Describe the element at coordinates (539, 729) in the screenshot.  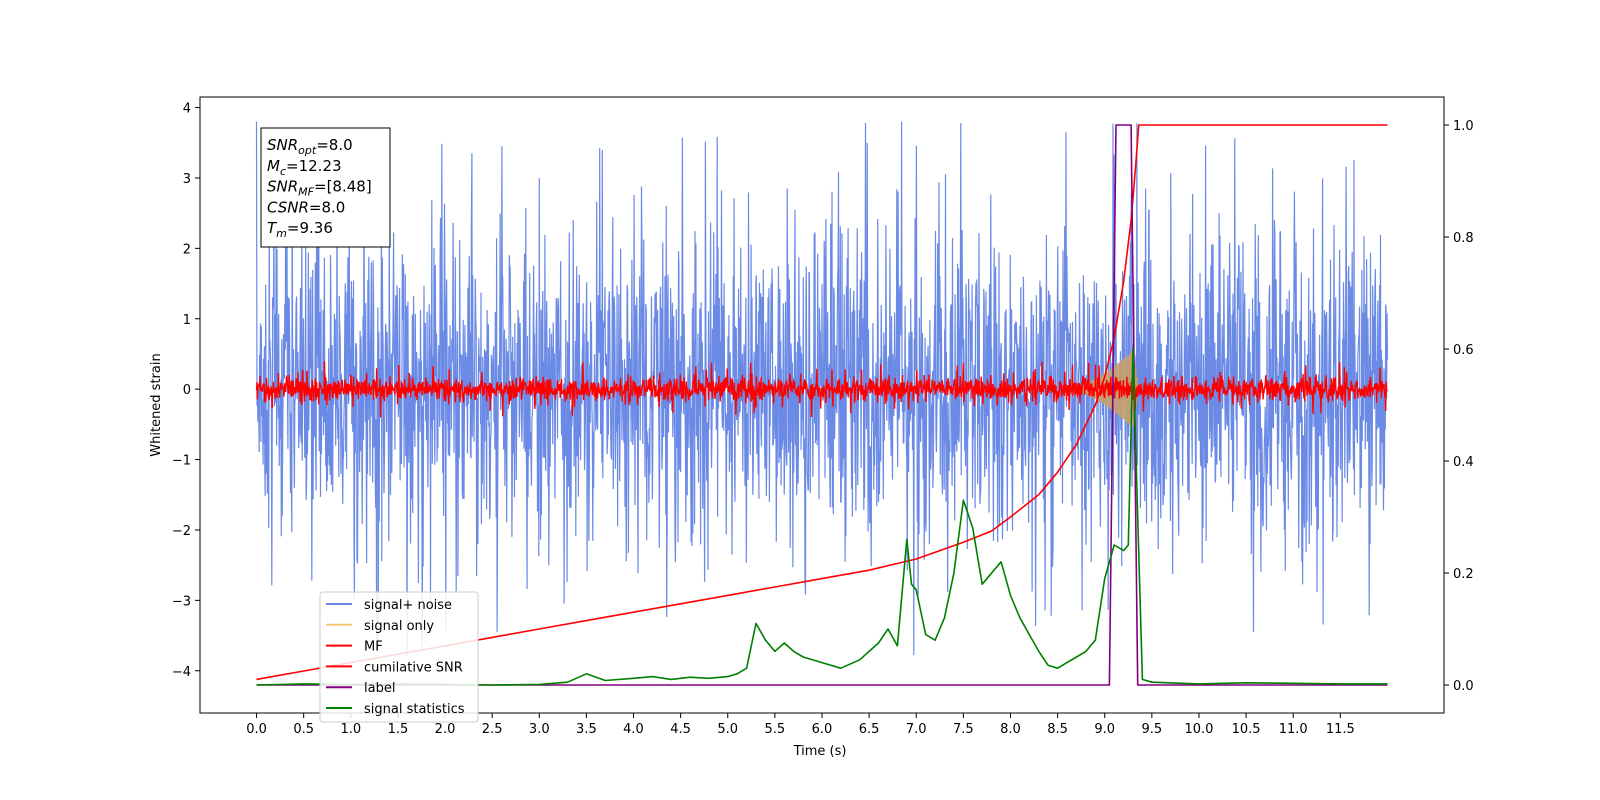
I see `x-tick-label: 3.0` at that location.